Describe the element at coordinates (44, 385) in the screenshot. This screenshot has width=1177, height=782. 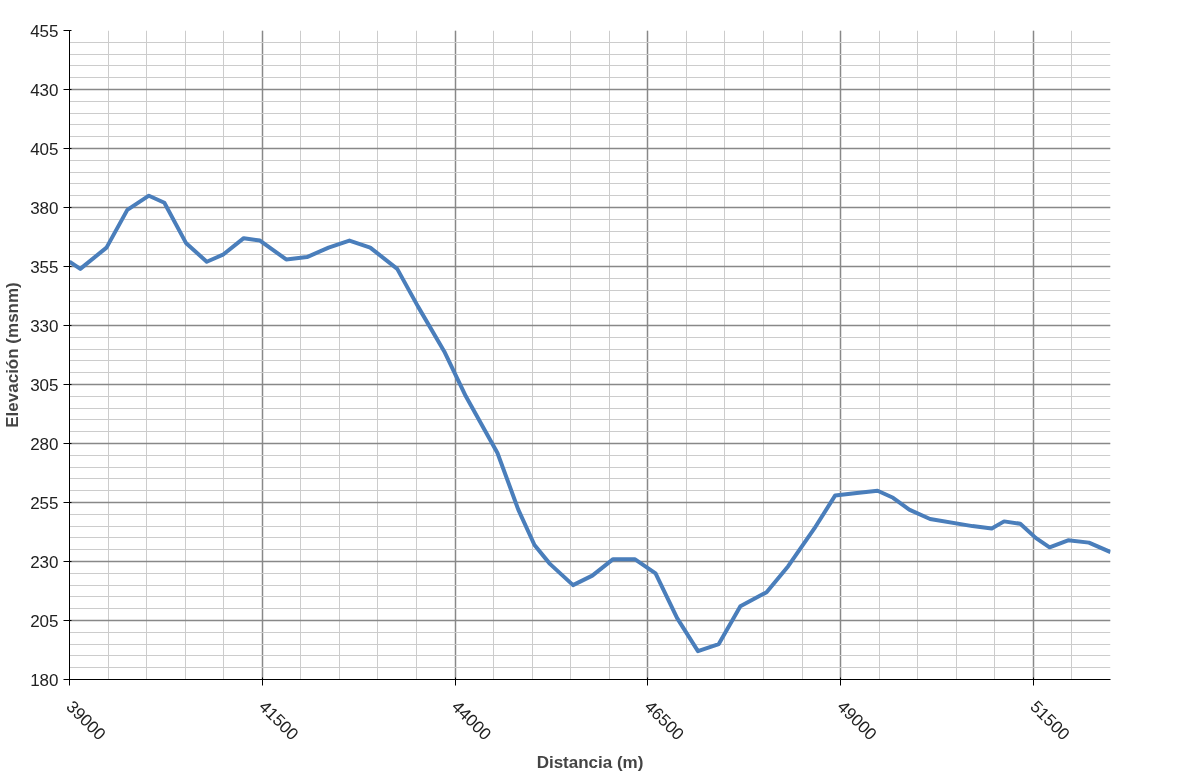
I see `y-tick-label: 305` at that location.